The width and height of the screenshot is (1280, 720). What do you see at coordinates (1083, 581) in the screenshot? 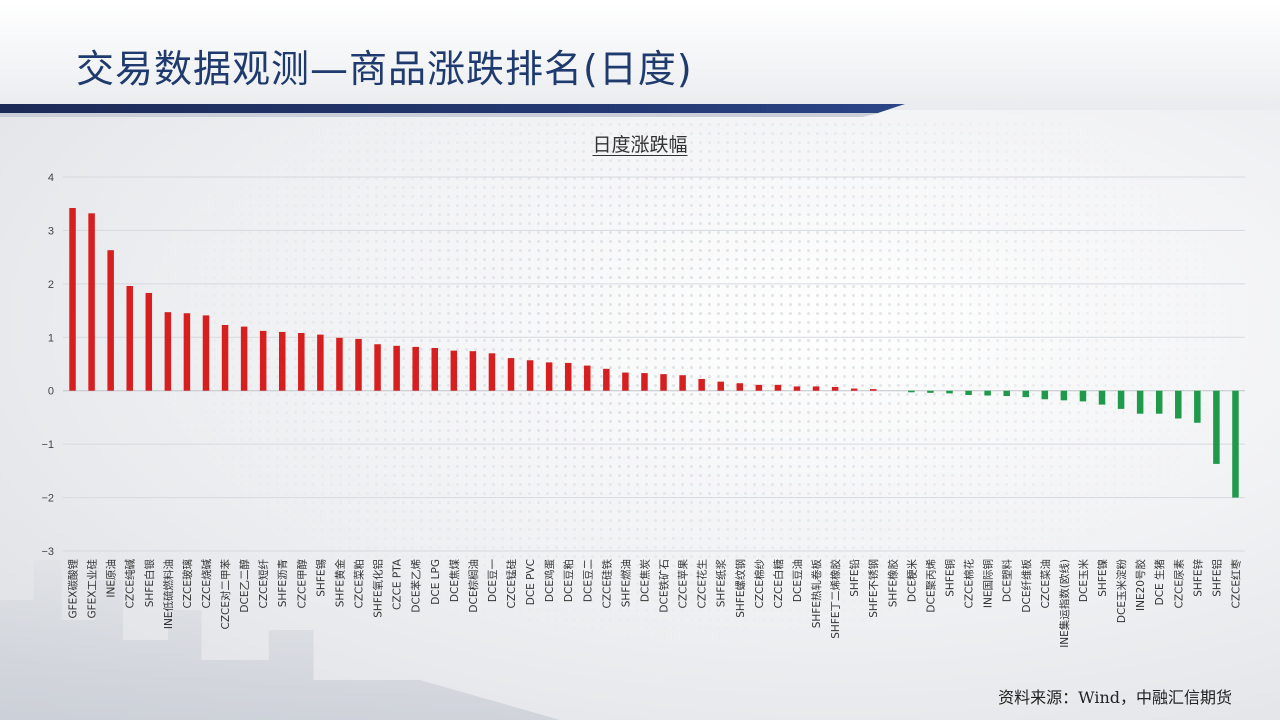
I see `x-tick-label: DCE玉米` at bounding box center [1083, 581].